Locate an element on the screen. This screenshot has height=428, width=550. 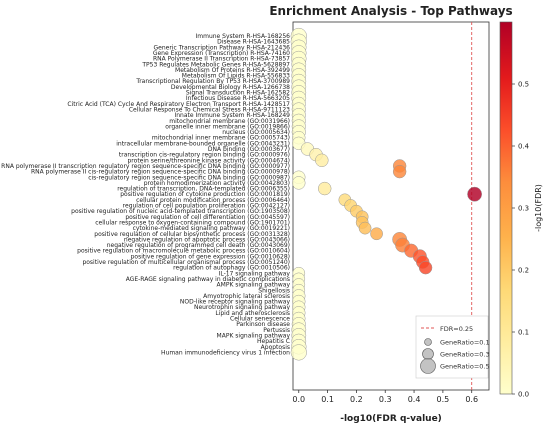
term-label: NOD-like receptor signaling pathway is located at coordinates (235, 302).